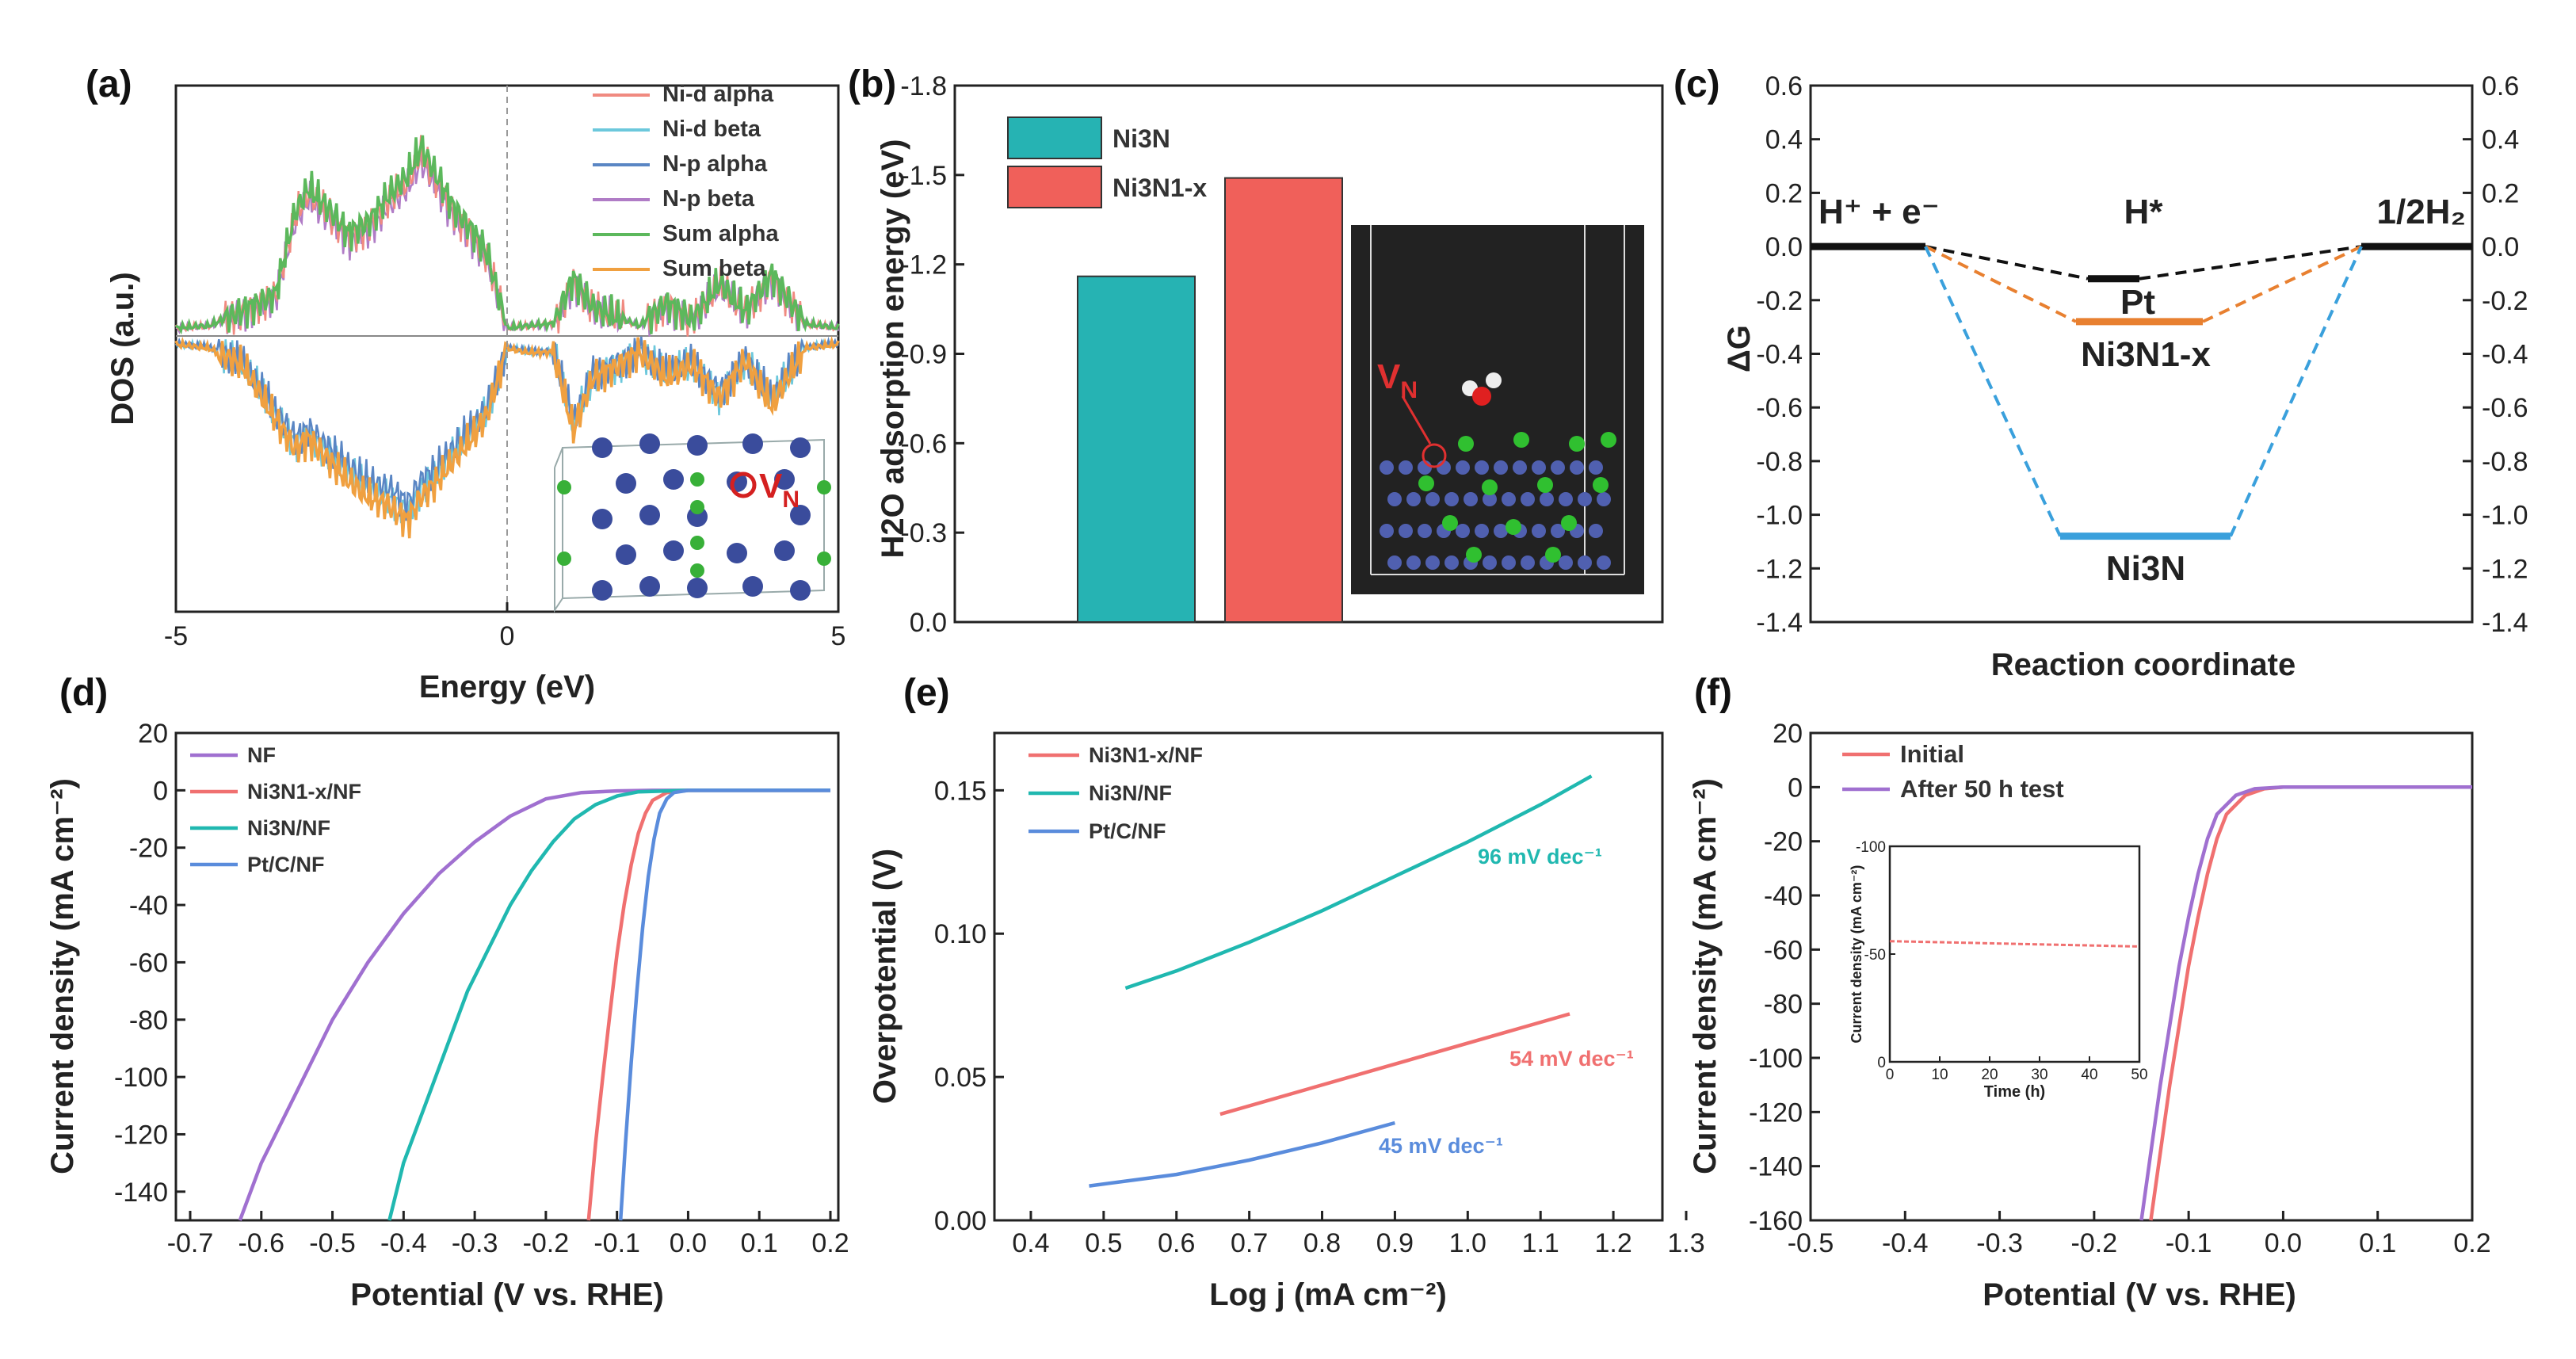  What do you see at coordinates (1779, 301) in the screenshot?
I see `panel-c-y-tick-label-left: -0.2` at bounding box center [1779, 301].